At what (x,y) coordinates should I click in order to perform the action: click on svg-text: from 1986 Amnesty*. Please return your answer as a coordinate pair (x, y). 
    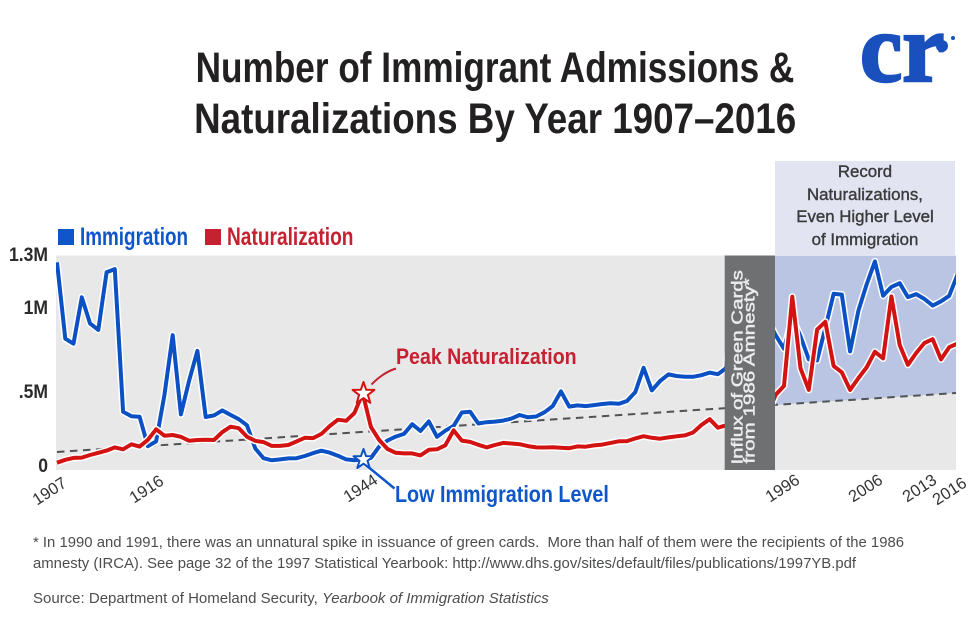
    Looking at the image, I should click on (749, 370).